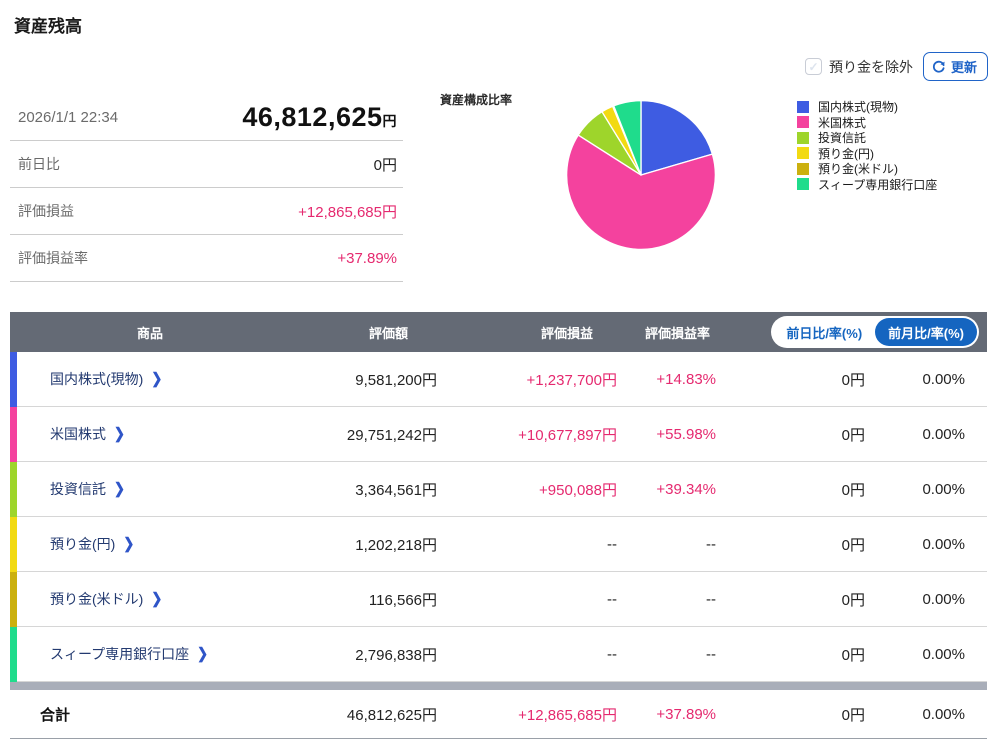 This screenshot has width=997, height=746. What do you see at coordinates (502, 544) in the screenshot?
I see `table-row: 預り金(円) ❯ 1,202,218円 -- -- 0円 0.00%` at bounding box center [502, 544].